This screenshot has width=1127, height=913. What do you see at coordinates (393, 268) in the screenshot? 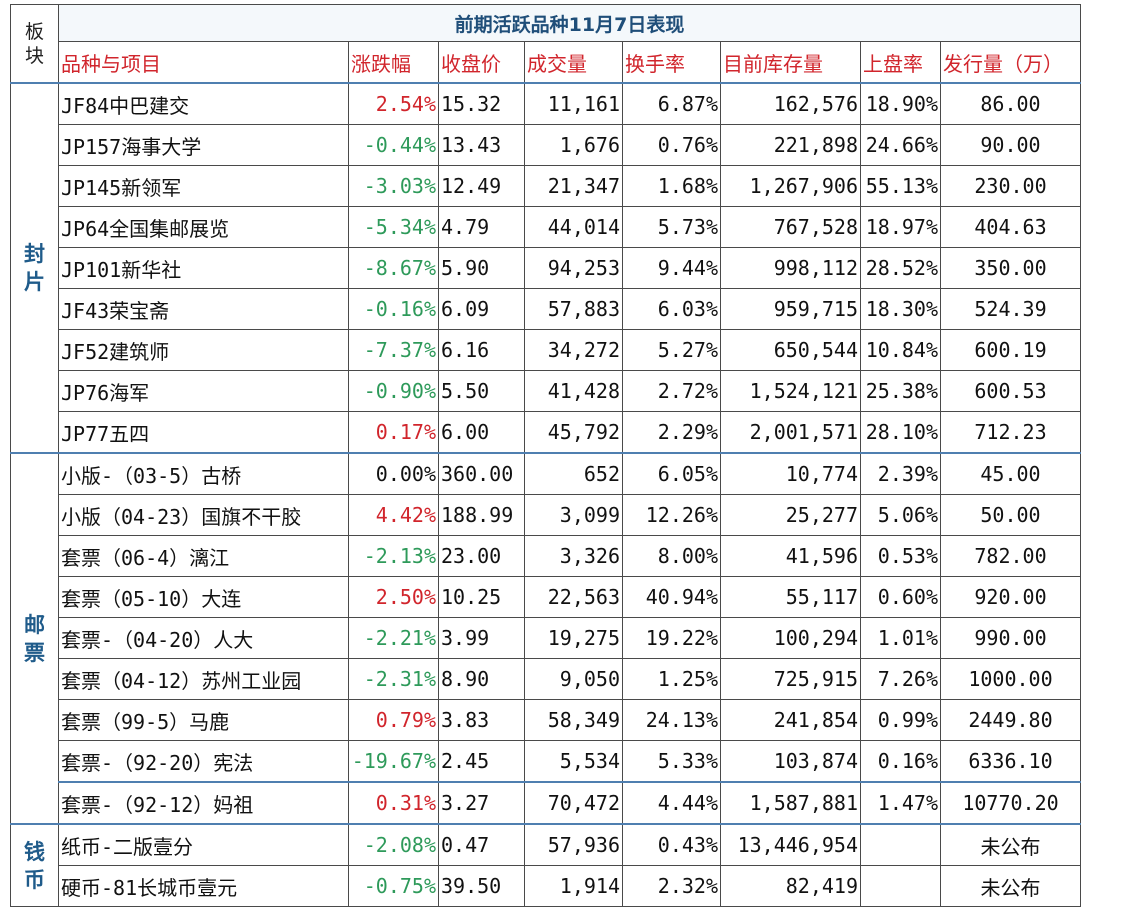
I see `cell-change: -8.67%` at bounding box center [393, 268].